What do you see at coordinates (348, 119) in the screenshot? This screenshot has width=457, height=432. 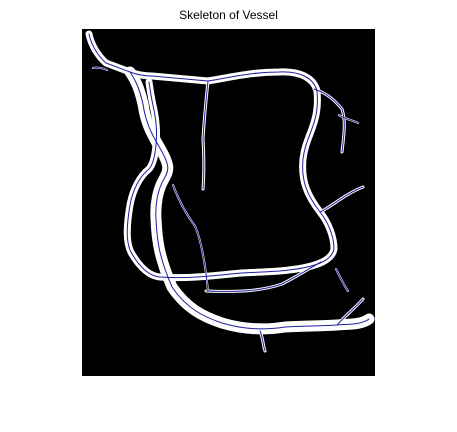 I see `skeleton-top-right-small` at bounding box center [348, 119].